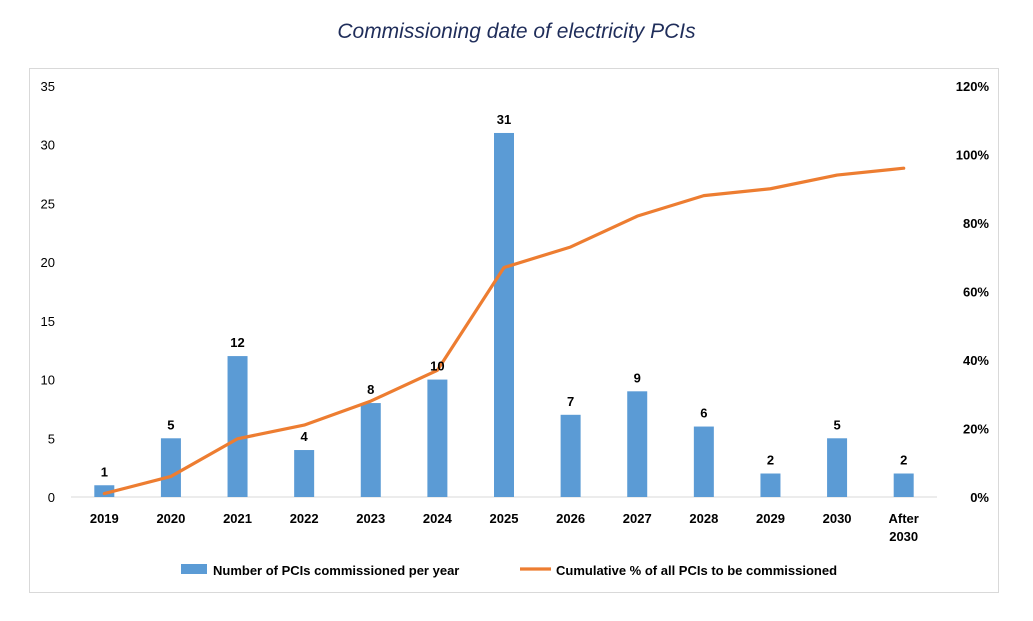 Image resolution: width=1033 pixels, height=621 pixels. I want to click on y-left-tick-label: 10, so click(48, 380).